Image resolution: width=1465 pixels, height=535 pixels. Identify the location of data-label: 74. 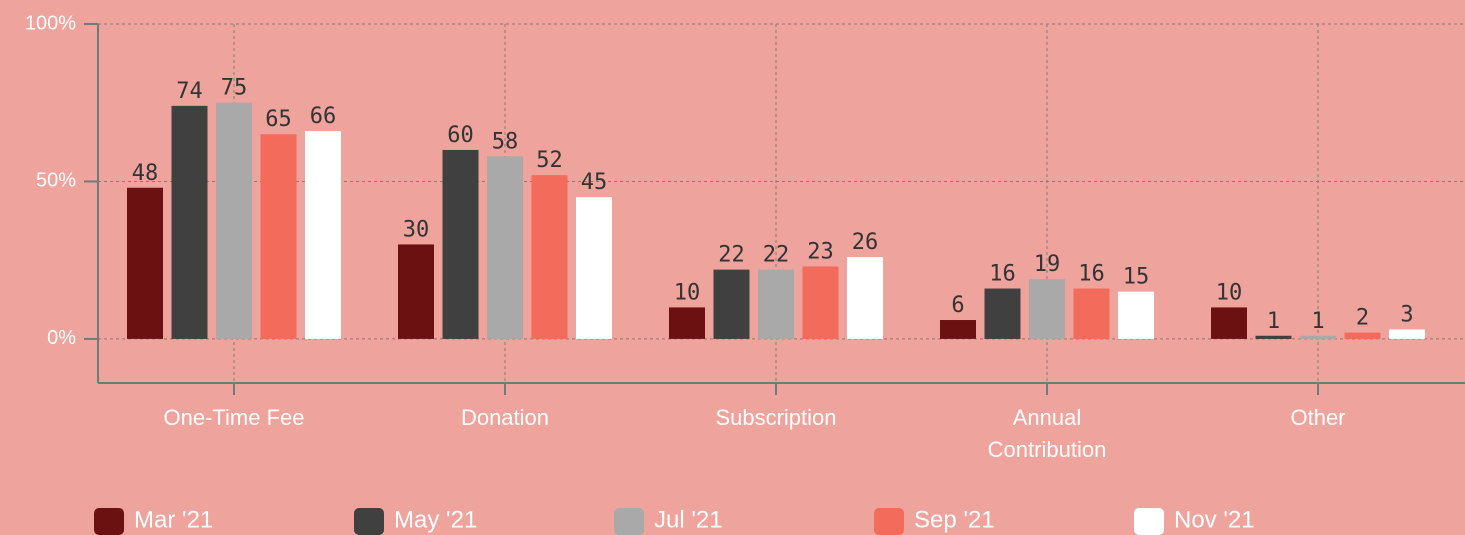
(189, 91).